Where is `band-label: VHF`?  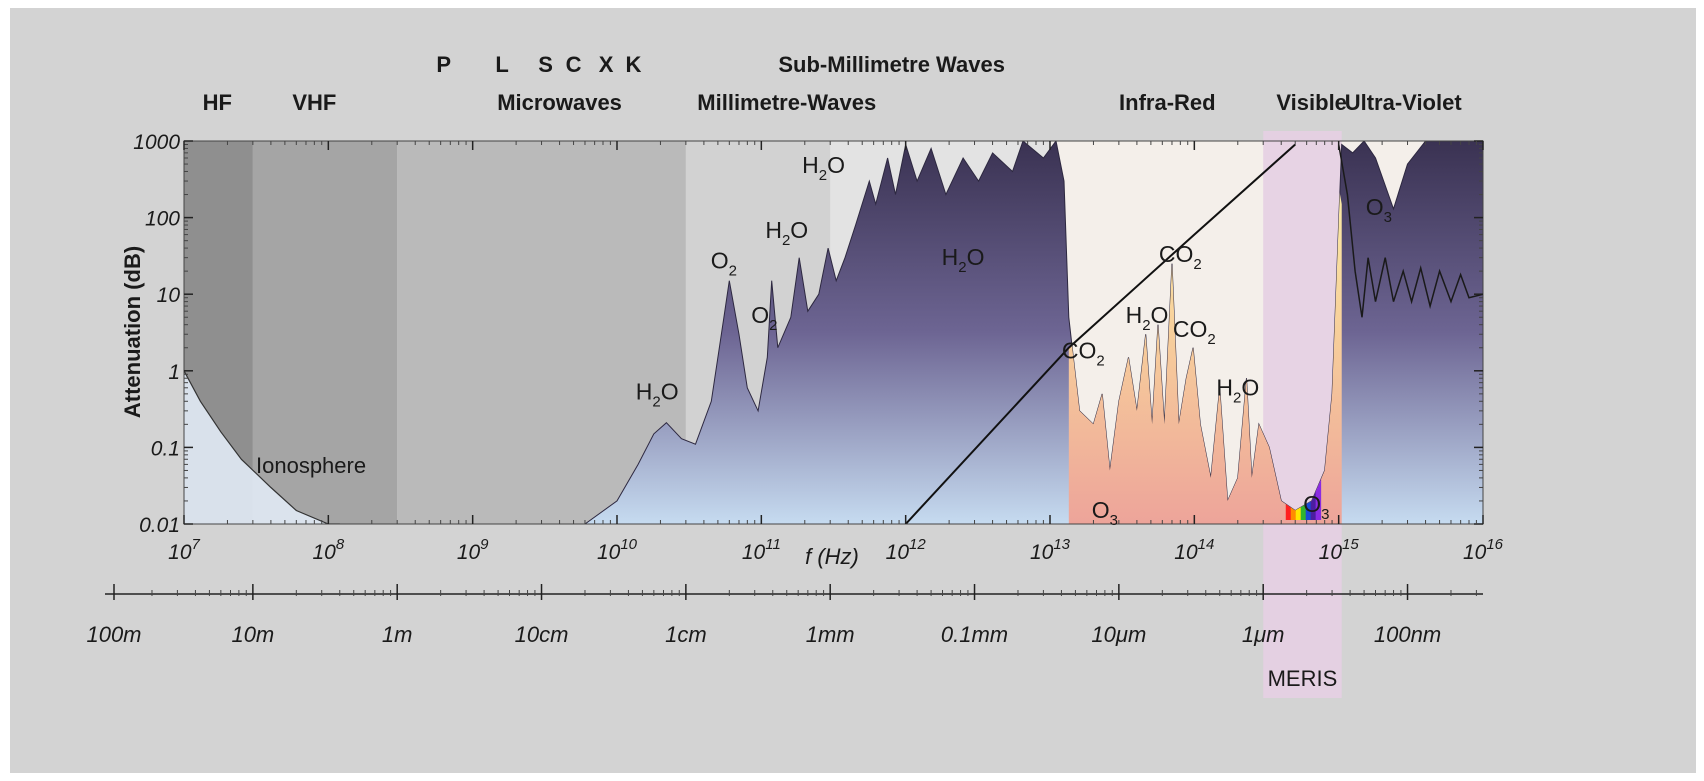 band-label: VHF is located at coordinates (314, 102).